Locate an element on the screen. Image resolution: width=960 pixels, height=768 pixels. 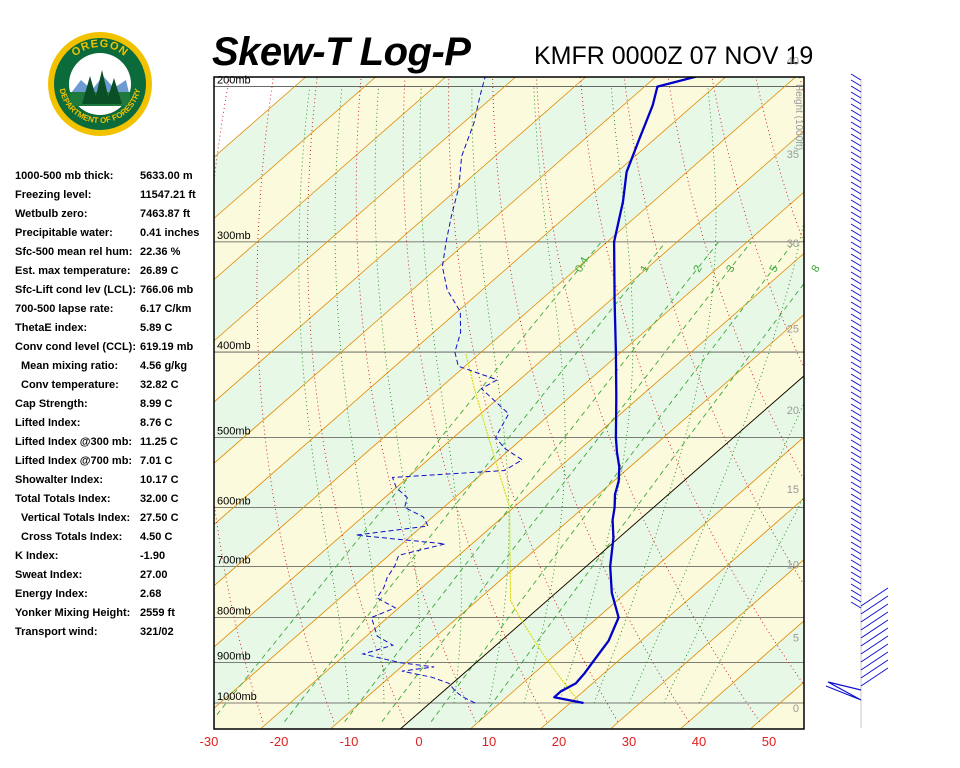
index-label: Wetbulb zero: is located at coordinates (51, 214).